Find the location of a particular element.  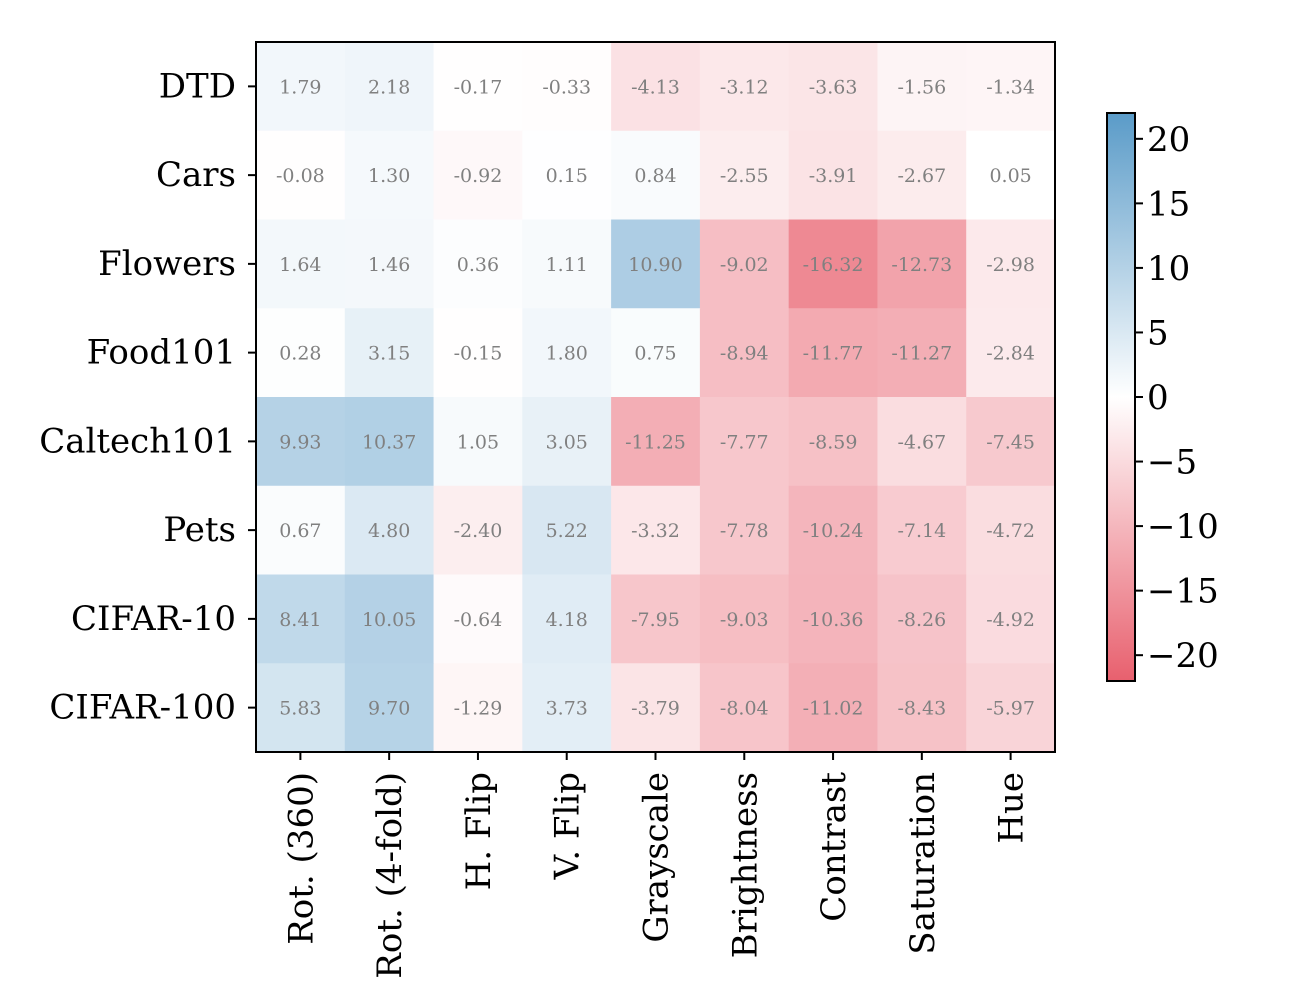

cell-value-label: 0.75 is located at coordinates (655, 354).